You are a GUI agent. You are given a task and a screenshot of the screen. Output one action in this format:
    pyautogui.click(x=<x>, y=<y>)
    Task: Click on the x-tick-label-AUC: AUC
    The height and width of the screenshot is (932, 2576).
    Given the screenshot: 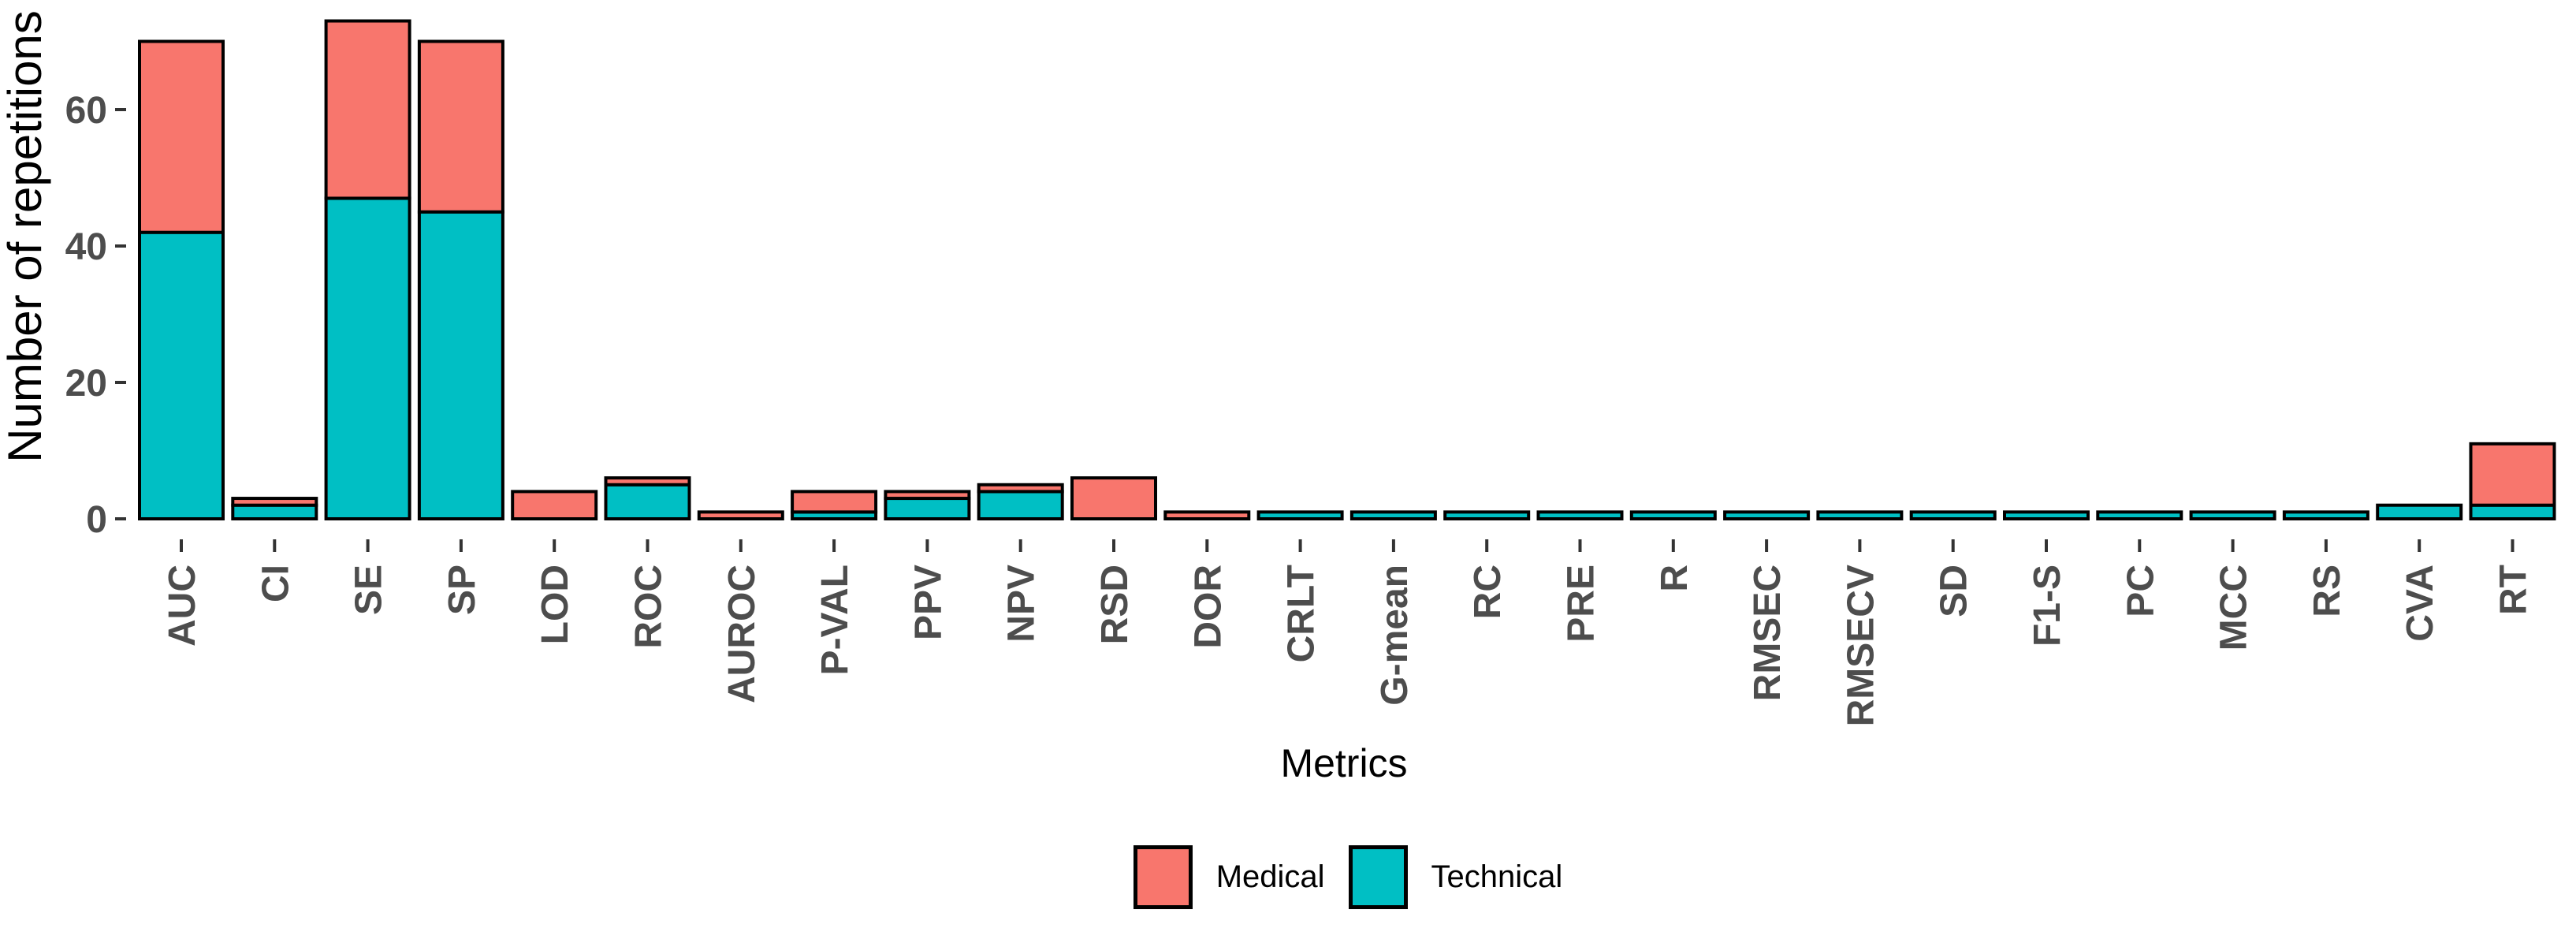 What is the action you would take?
    pyautogui.click(x=182, y=606)
    